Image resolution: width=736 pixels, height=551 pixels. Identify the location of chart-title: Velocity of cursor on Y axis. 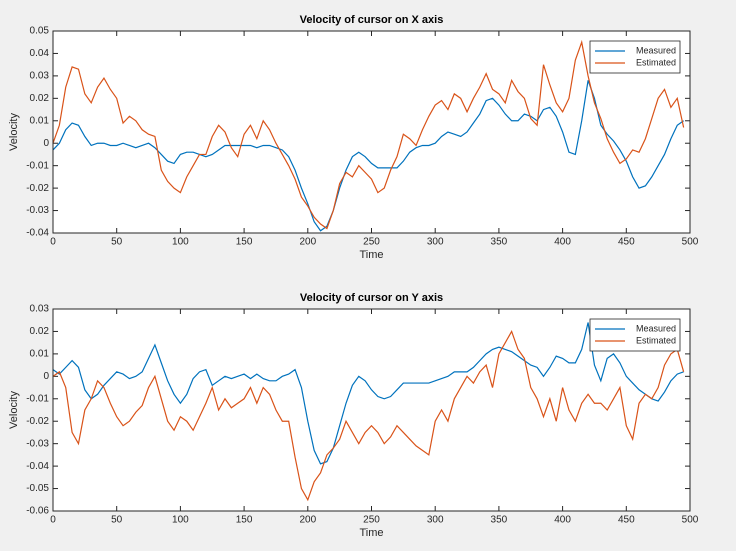
(371, 298).